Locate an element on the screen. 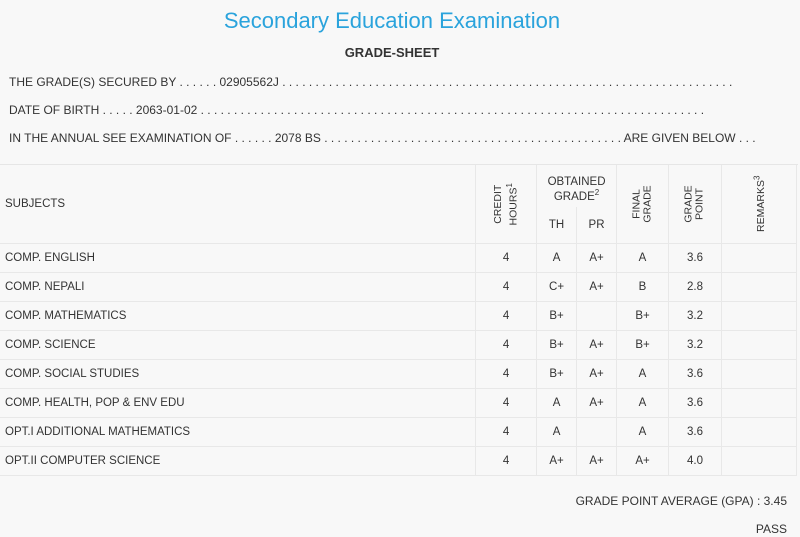  gpa-summary: GRADE POINT AVERAGE (GPA) : 3.45 is located at coordinates (681, 501).